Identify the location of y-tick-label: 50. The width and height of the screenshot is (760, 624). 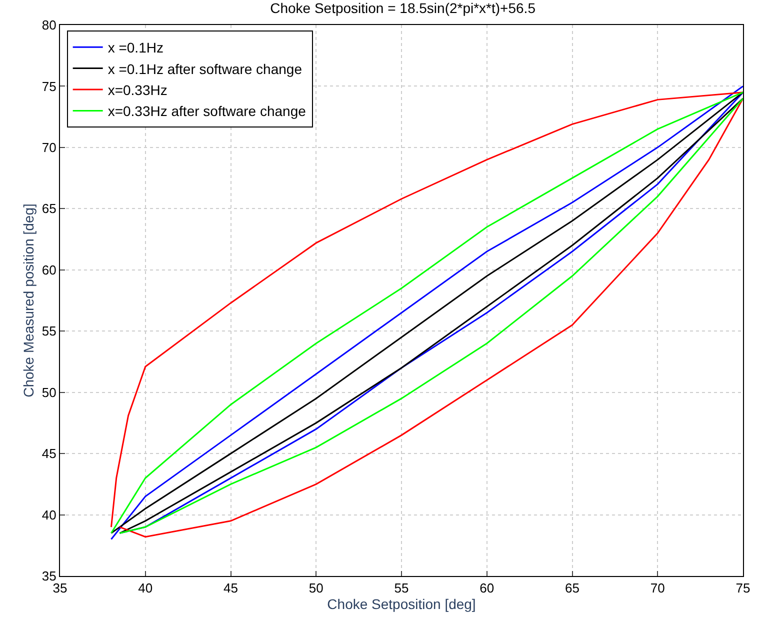
(49, 392).